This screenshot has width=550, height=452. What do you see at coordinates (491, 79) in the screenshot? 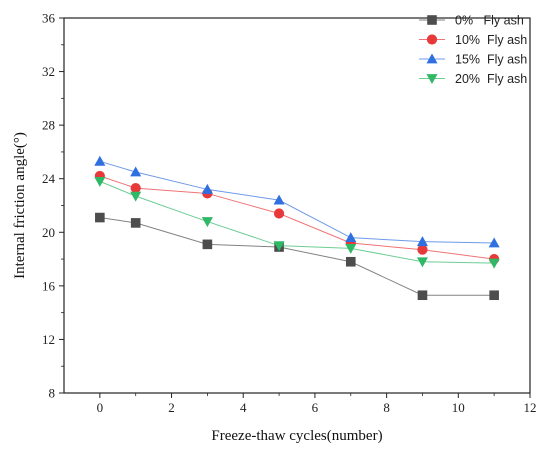
I see `legend-label: 20% Fly ash` at bounding box center [491, 79].